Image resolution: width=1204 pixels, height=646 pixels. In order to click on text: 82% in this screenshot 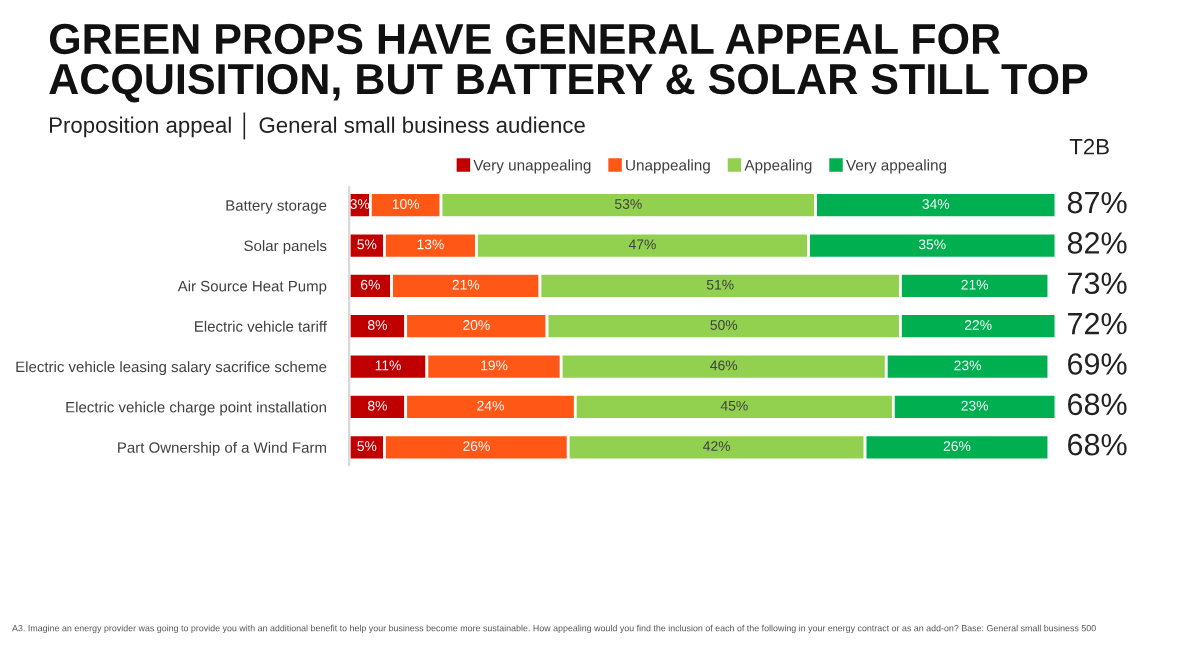, I will do `click(1097, 243)`.